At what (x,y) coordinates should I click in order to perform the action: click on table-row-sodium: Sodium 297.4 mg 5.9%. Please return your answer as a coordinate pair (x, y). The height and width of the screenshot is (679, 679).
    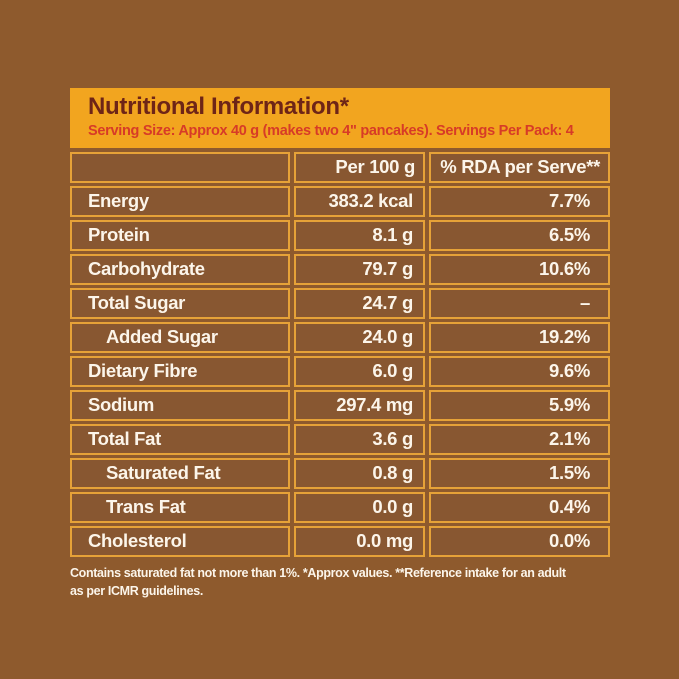
    Looking at the image, I should click on (340, 405).